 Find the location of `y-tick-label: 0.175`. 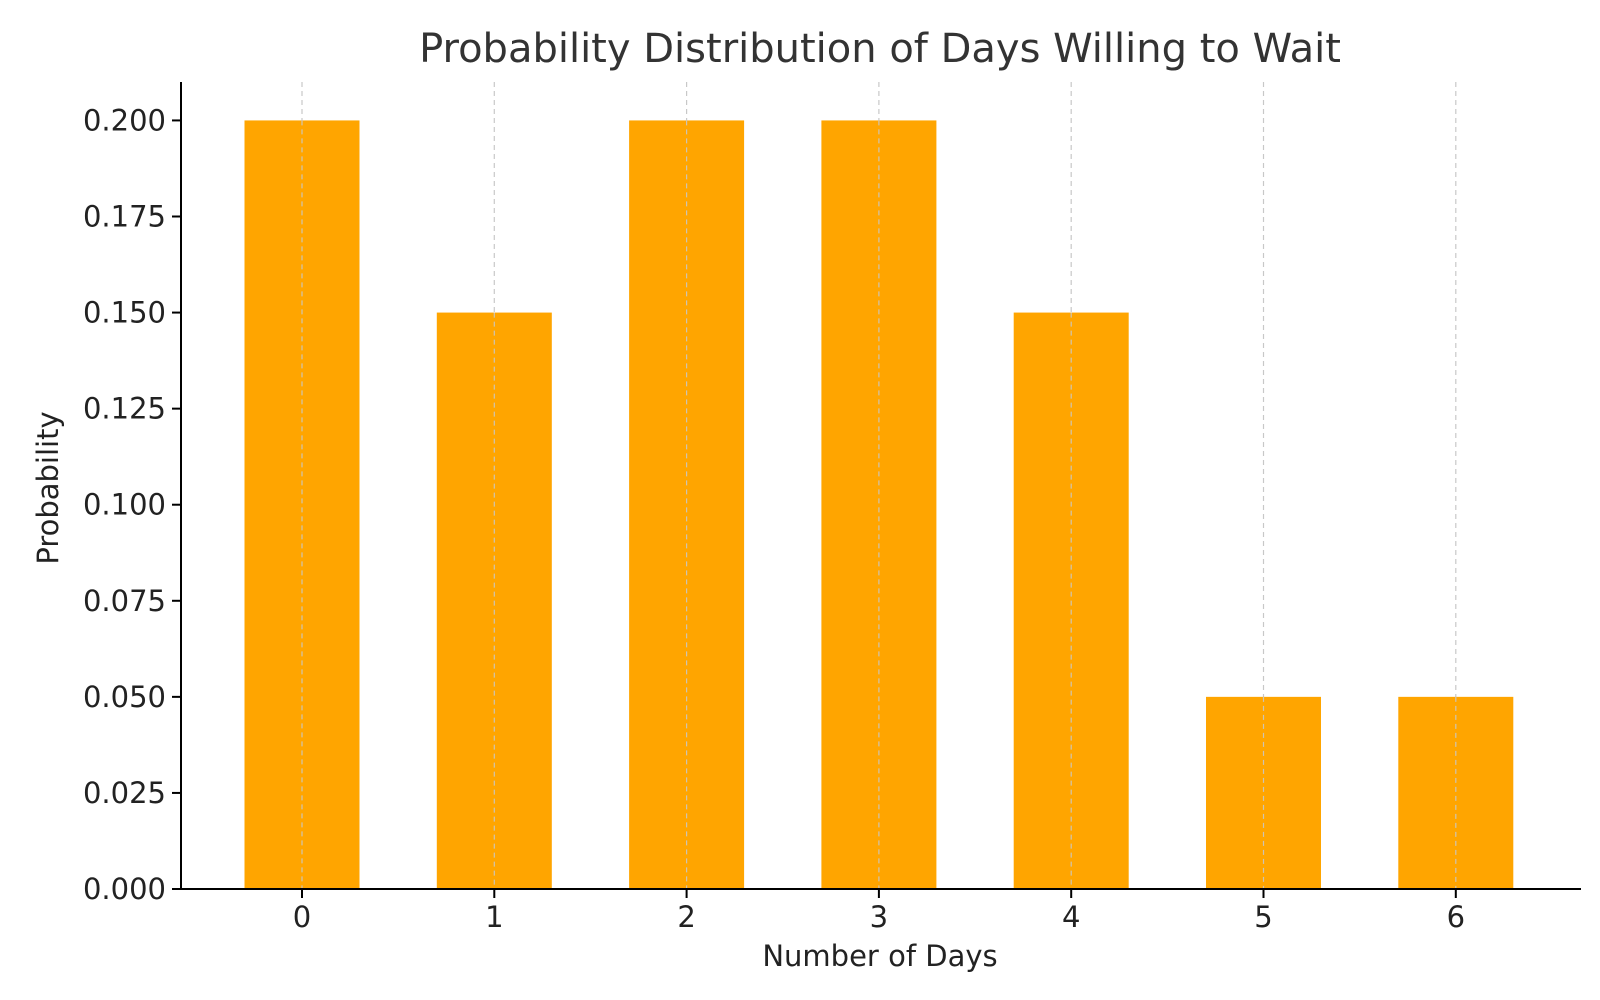

y-tick-label: 0.175 is located at coordinates (124, 217).